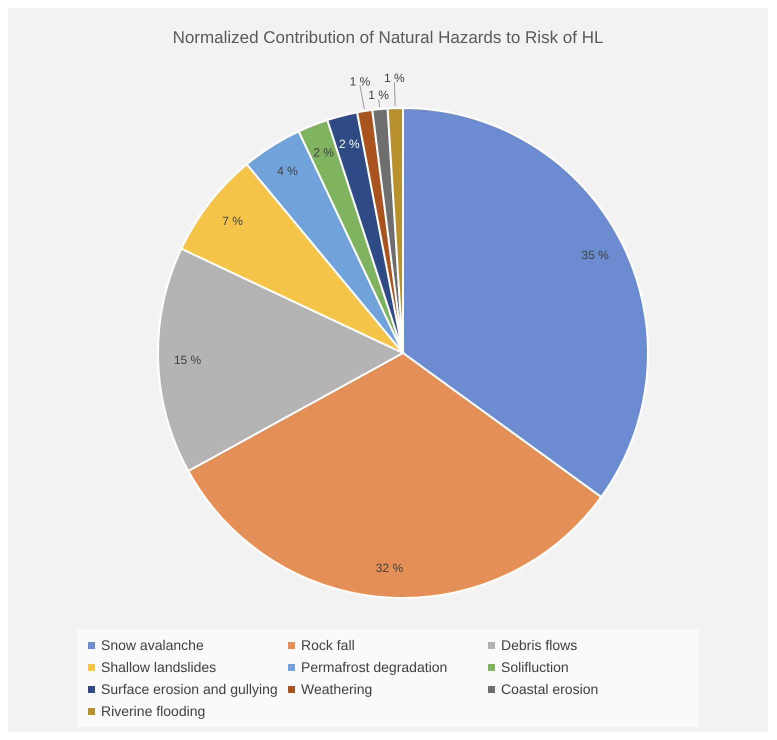 This screenshot has height=740, width=777. I want to click on legend-label: Riverine flooding, so click(153, 711).